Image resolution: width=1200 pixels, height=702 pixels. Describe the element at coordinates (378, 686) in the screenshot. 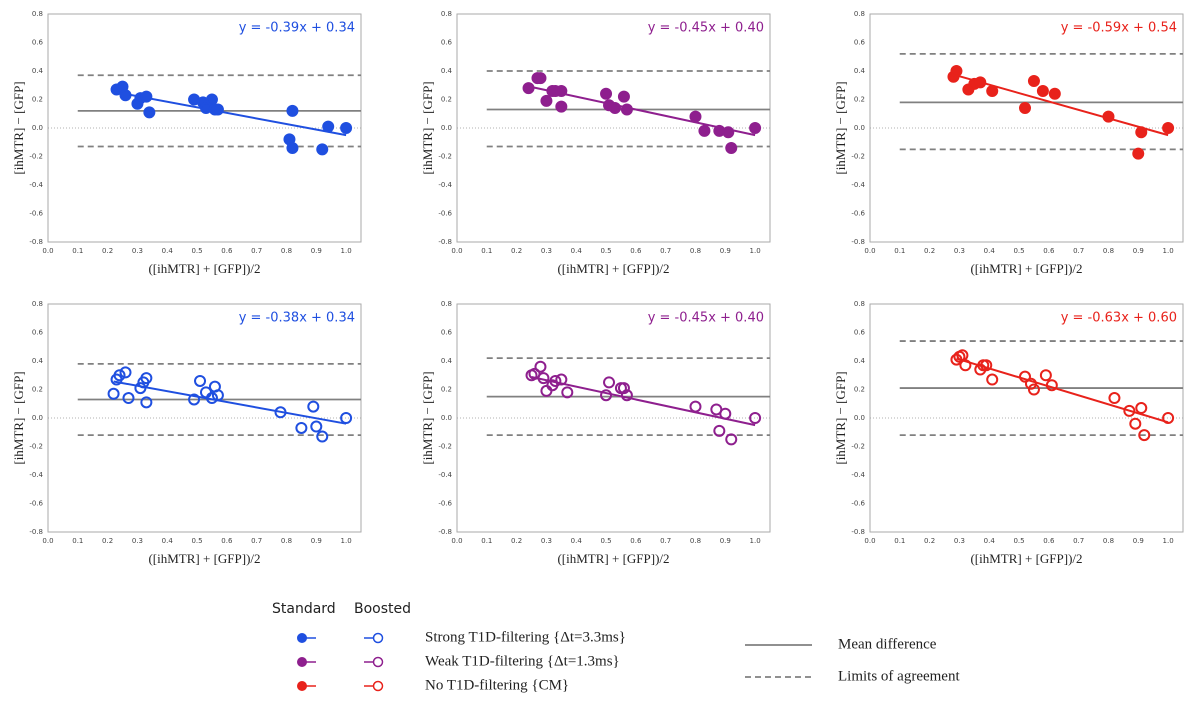

I see `legend-marker-open` at that location.